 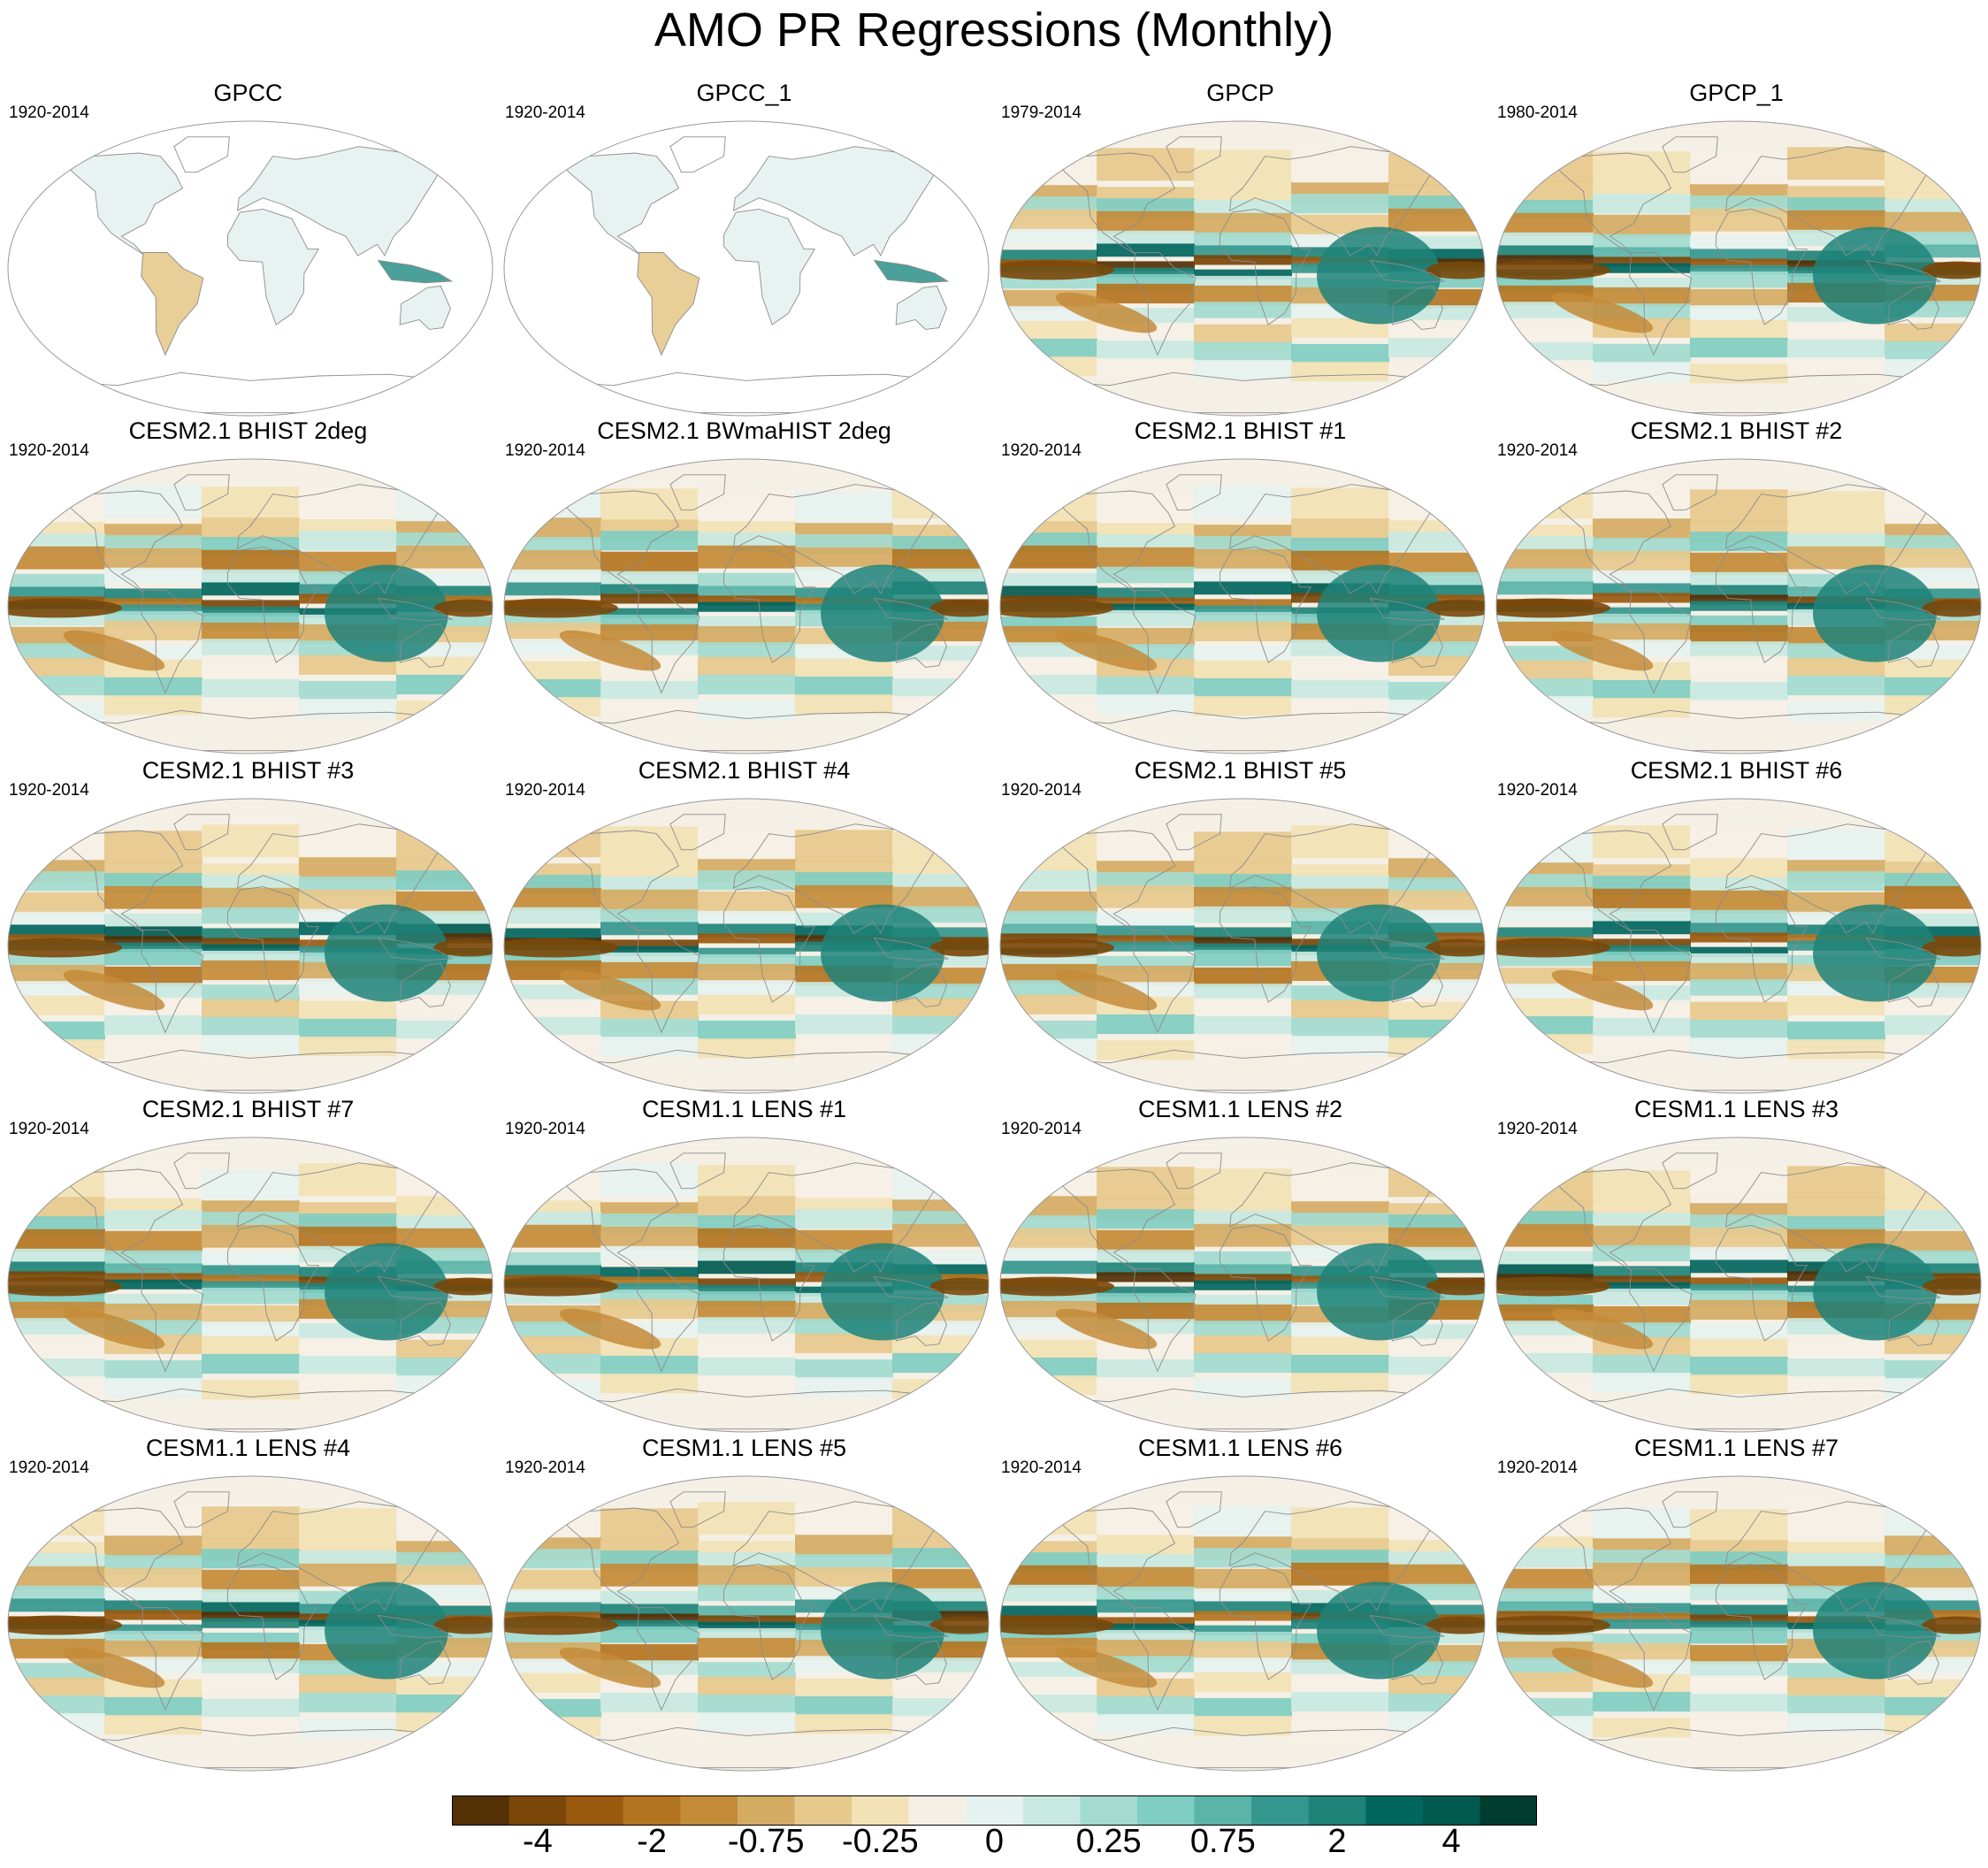 What do you see at coordinates (248, 771) in the screenshot?
I see `panel-title: CESM2.1 BHIST #3` at bounding box center [248, 771].